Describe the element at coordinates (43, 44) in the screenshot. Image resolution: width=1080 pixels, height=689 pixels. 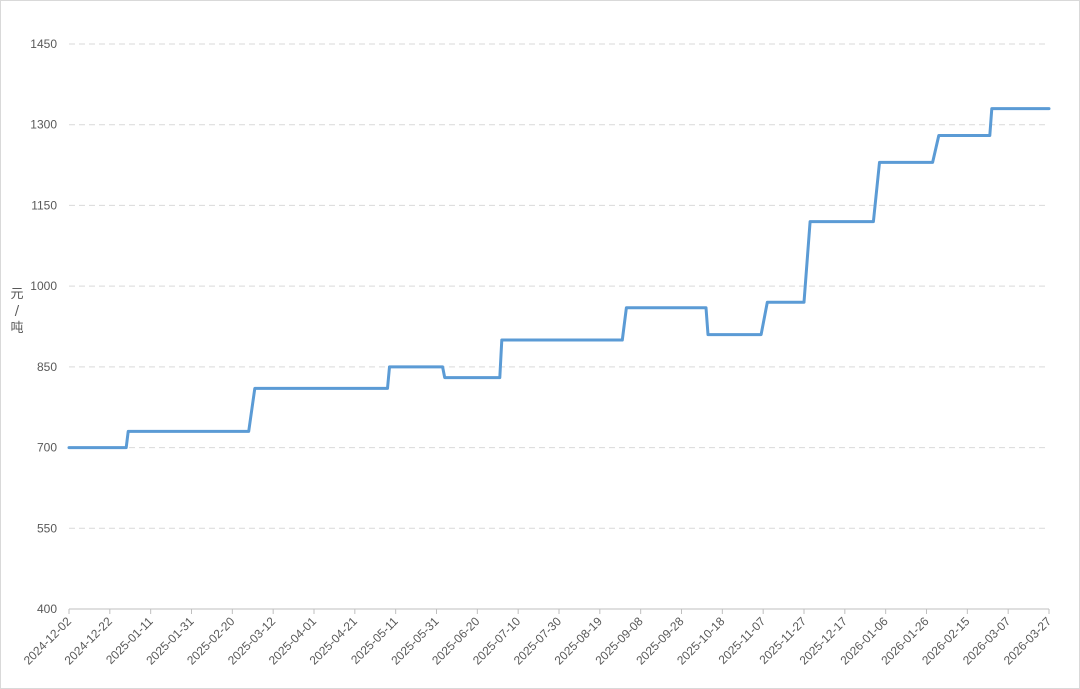
I see `y-tick-label: 1450` at that location.